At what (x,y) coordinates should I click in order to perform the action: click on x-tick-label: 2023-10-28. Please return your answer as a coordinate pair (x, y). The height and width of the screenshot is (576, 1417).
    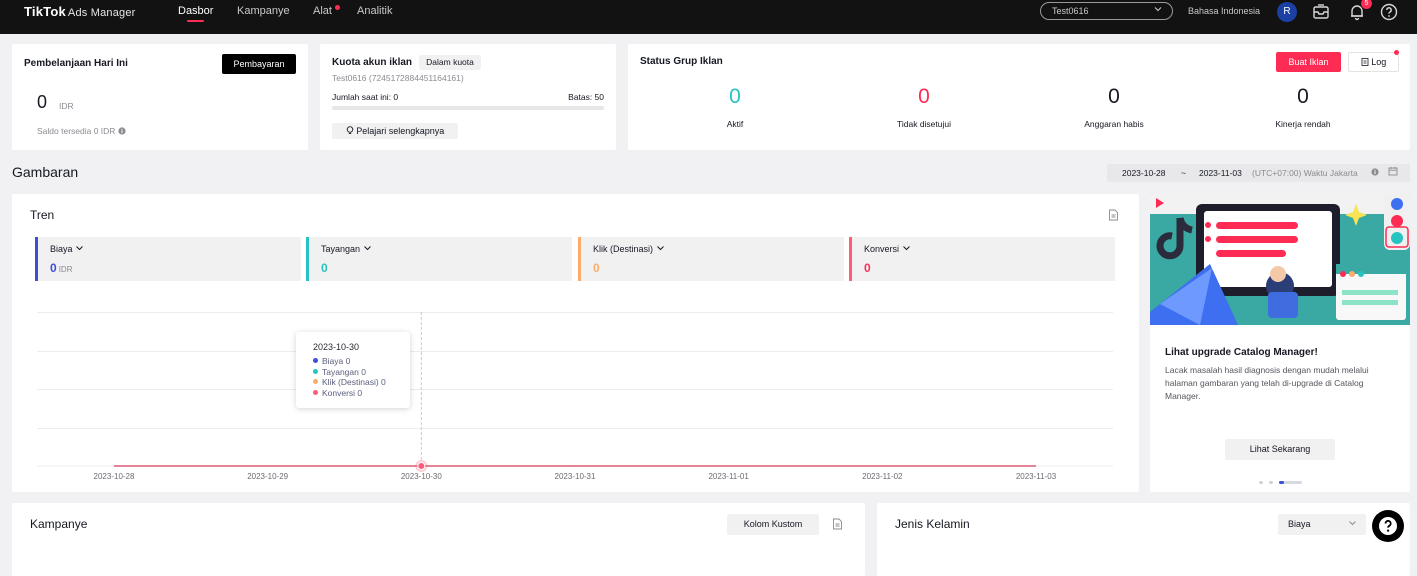
    Looking at the image, I should click on (114, 476).